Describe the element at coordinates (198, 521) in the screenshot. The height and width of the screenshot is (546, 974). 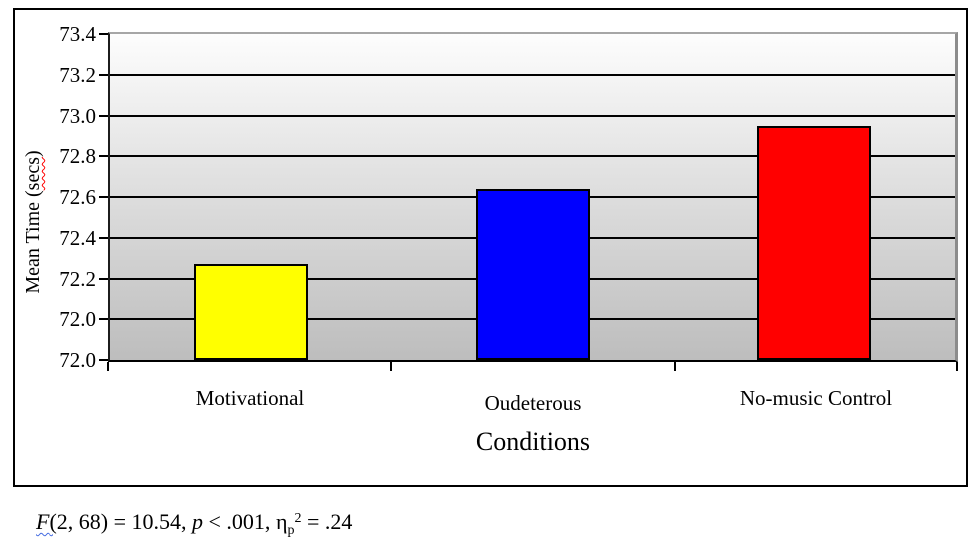
I see `p-symbol: p` at that location.